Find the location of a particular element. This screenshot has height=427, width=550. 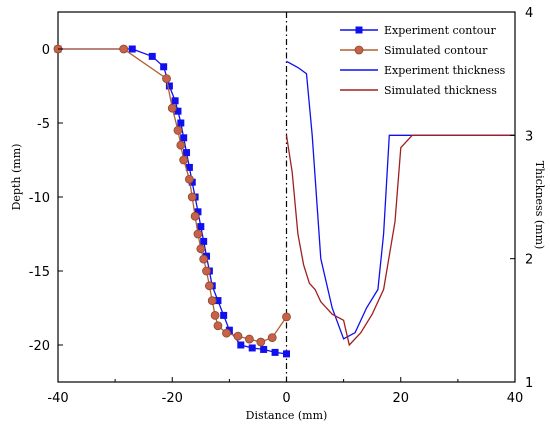

x-tick-label: -40 is located at coordinates (57, 398).